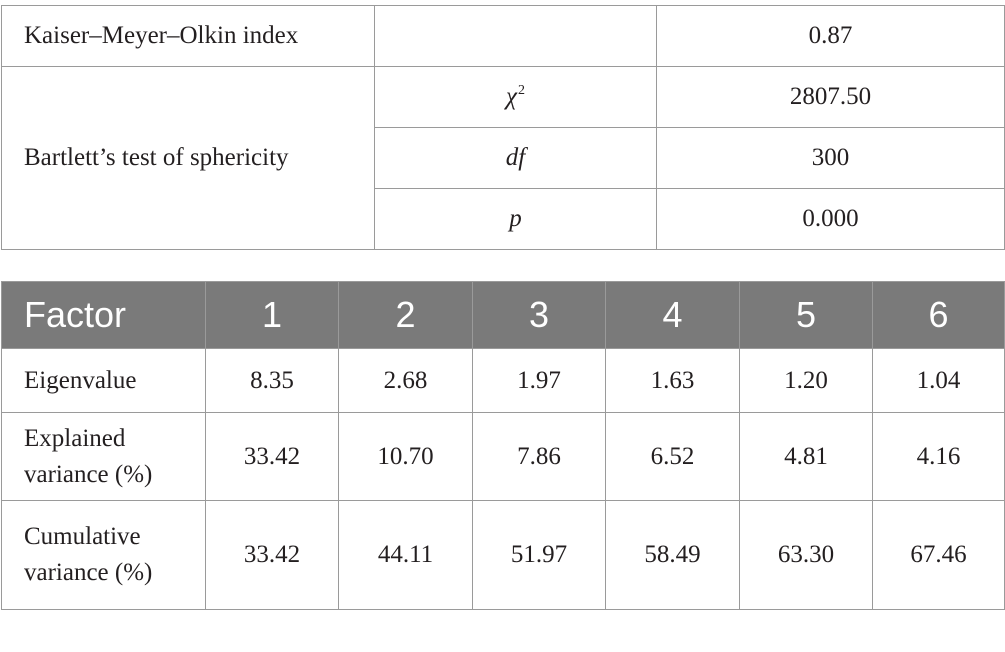  I want to click on p-stat: p, so click(515, 219).